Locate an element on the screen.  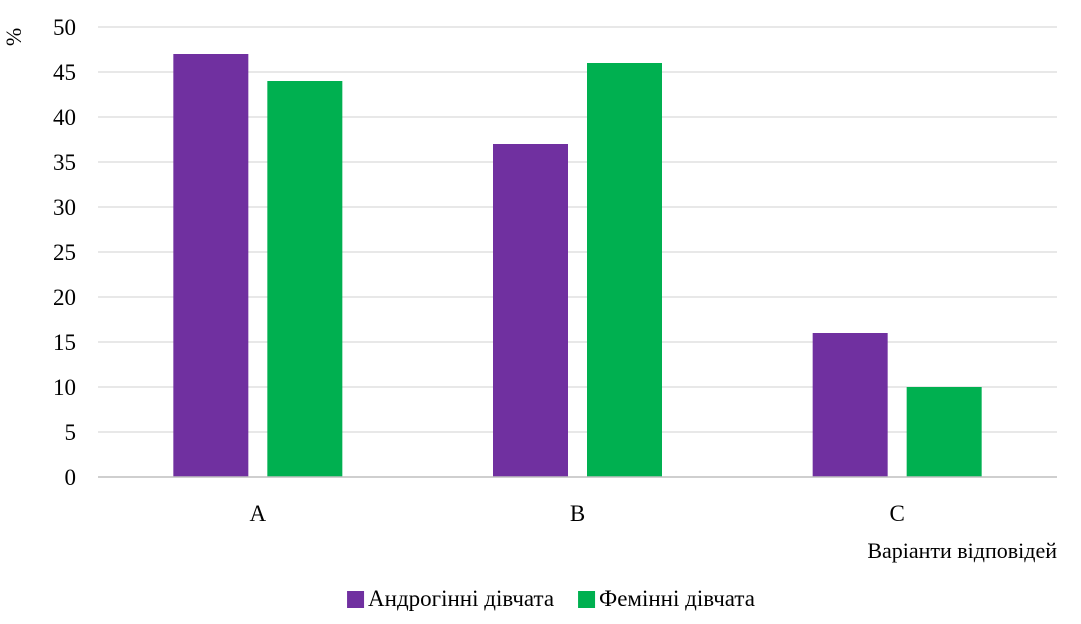
y-tick-label: 50 is located at coordinates (64, 27).